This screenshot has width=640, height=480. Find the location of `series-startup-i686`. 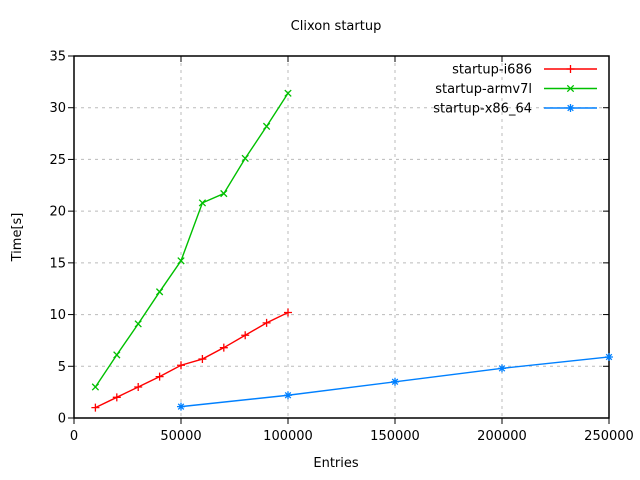

series-startup-i686 is located at coordinates (191, 360).